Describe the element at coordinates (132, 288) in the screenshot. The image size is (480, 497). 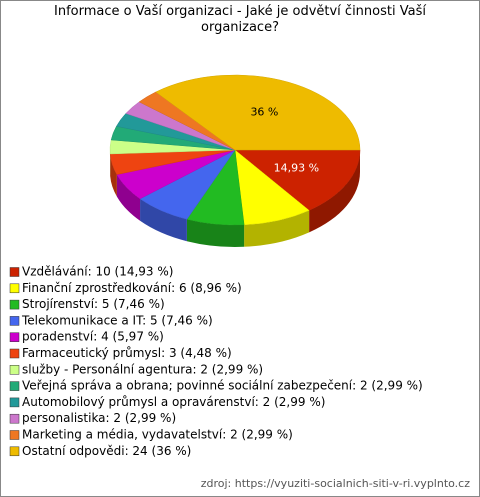
I see `legend-label: Finanční zprostředkování: 6 (8,96 %)` at that location.